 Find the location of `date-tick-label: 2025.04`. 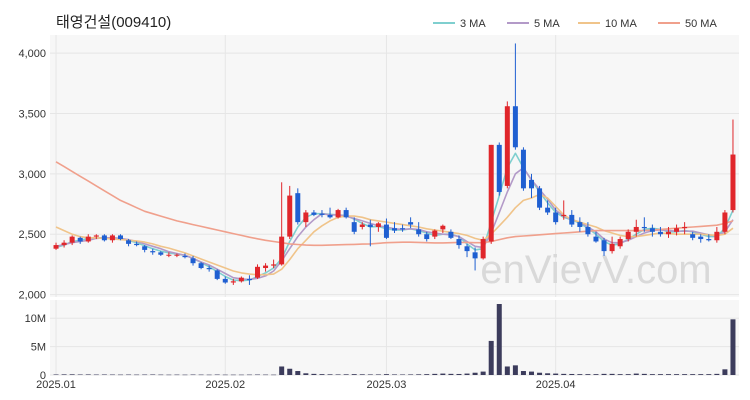

date-tick-label: 2025.04 is located at coordinates (556, 385).